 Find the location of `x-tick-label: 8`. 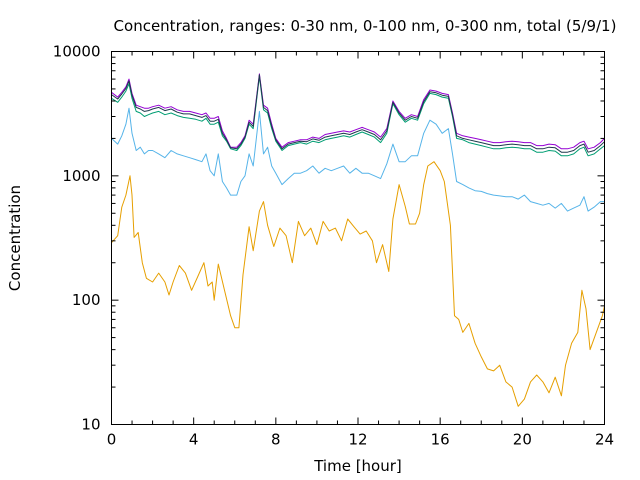

x-tick-label: 8 is located at coordinates (276, 440).